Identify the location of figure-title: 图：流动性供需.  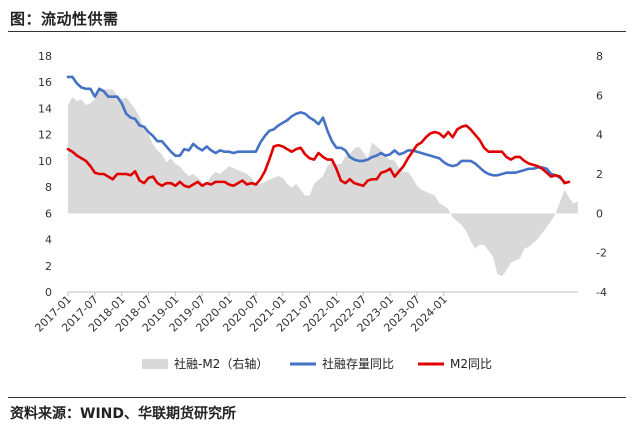
(64, 19).